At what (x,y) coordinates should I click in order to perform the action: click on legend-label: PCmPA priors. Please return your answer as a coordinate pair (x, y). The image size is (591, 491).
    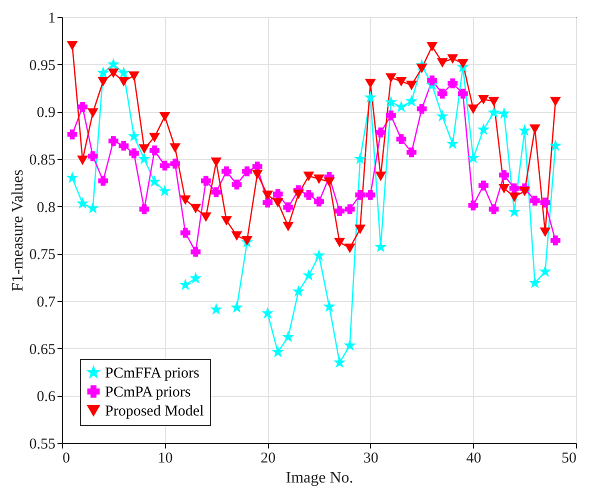
    Looking at the image, I should click on (148, 392).